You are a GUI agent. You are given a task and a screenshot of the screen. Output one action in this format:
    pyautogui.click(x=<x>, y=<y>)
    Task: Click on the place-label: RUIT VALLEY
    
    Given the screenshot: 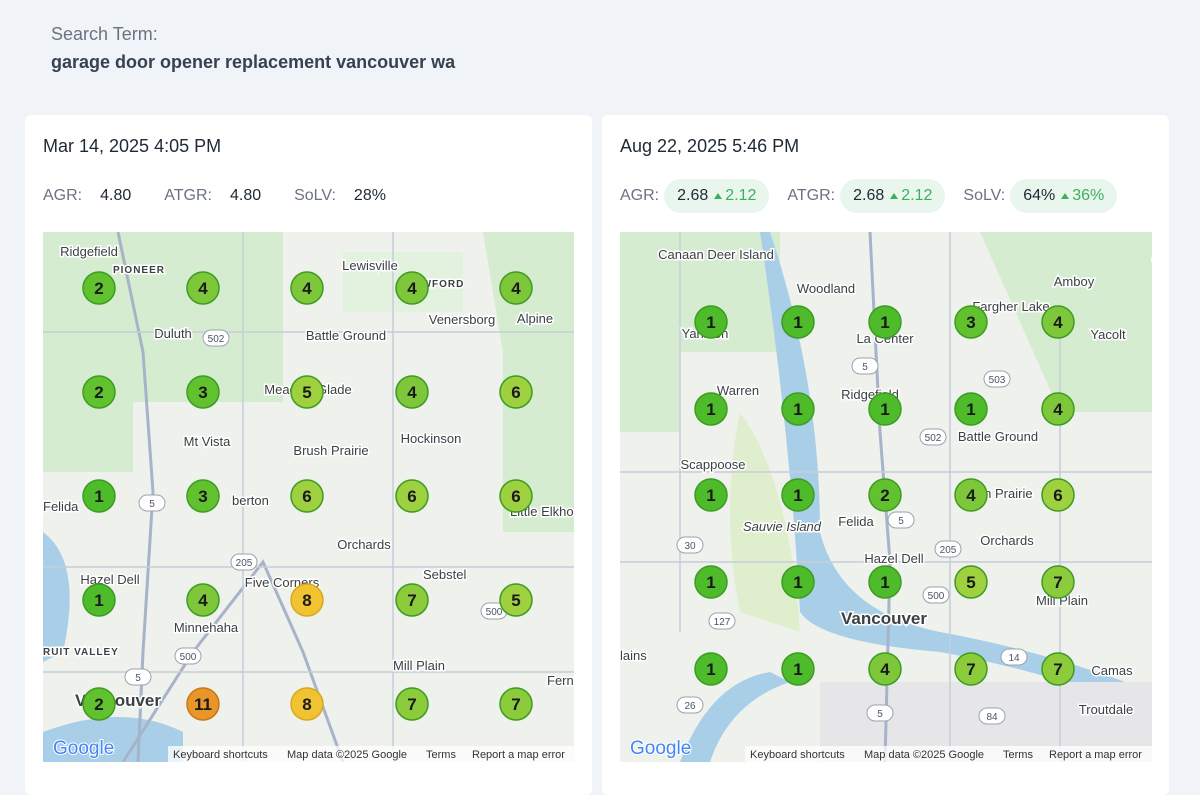 What is the action you would take?
    pyautogui.click(x=81, y=652)
    